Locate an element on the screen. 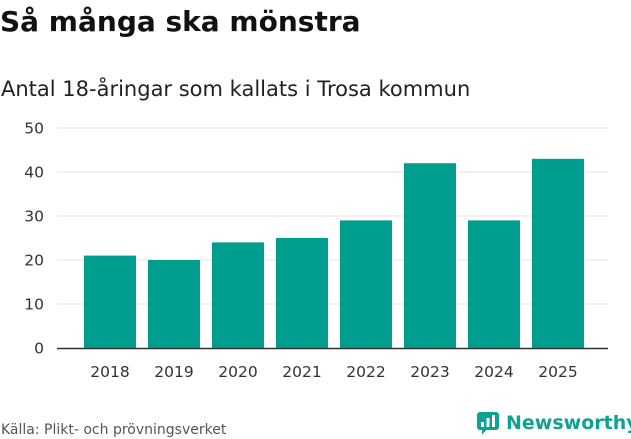 This screenshot has height=439, width=631. x-axis-ticks: 2018 2019 2020 2021 2022 2023 2024 2025 is located at coordinates (333, 372).